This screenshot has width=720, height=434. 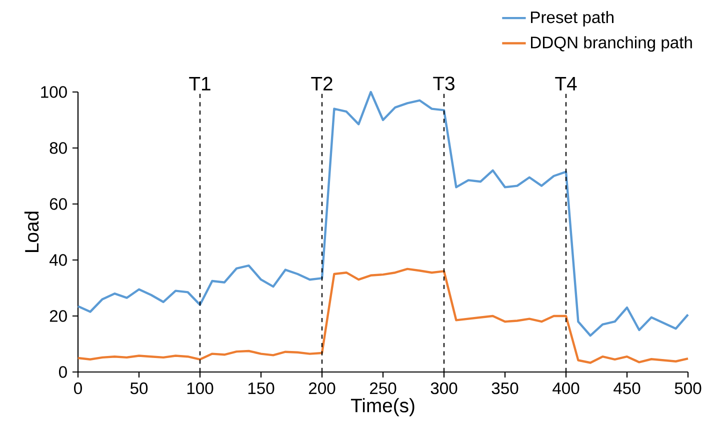 I want to click on x-tick-label: 450, so click(x=627, y=388).